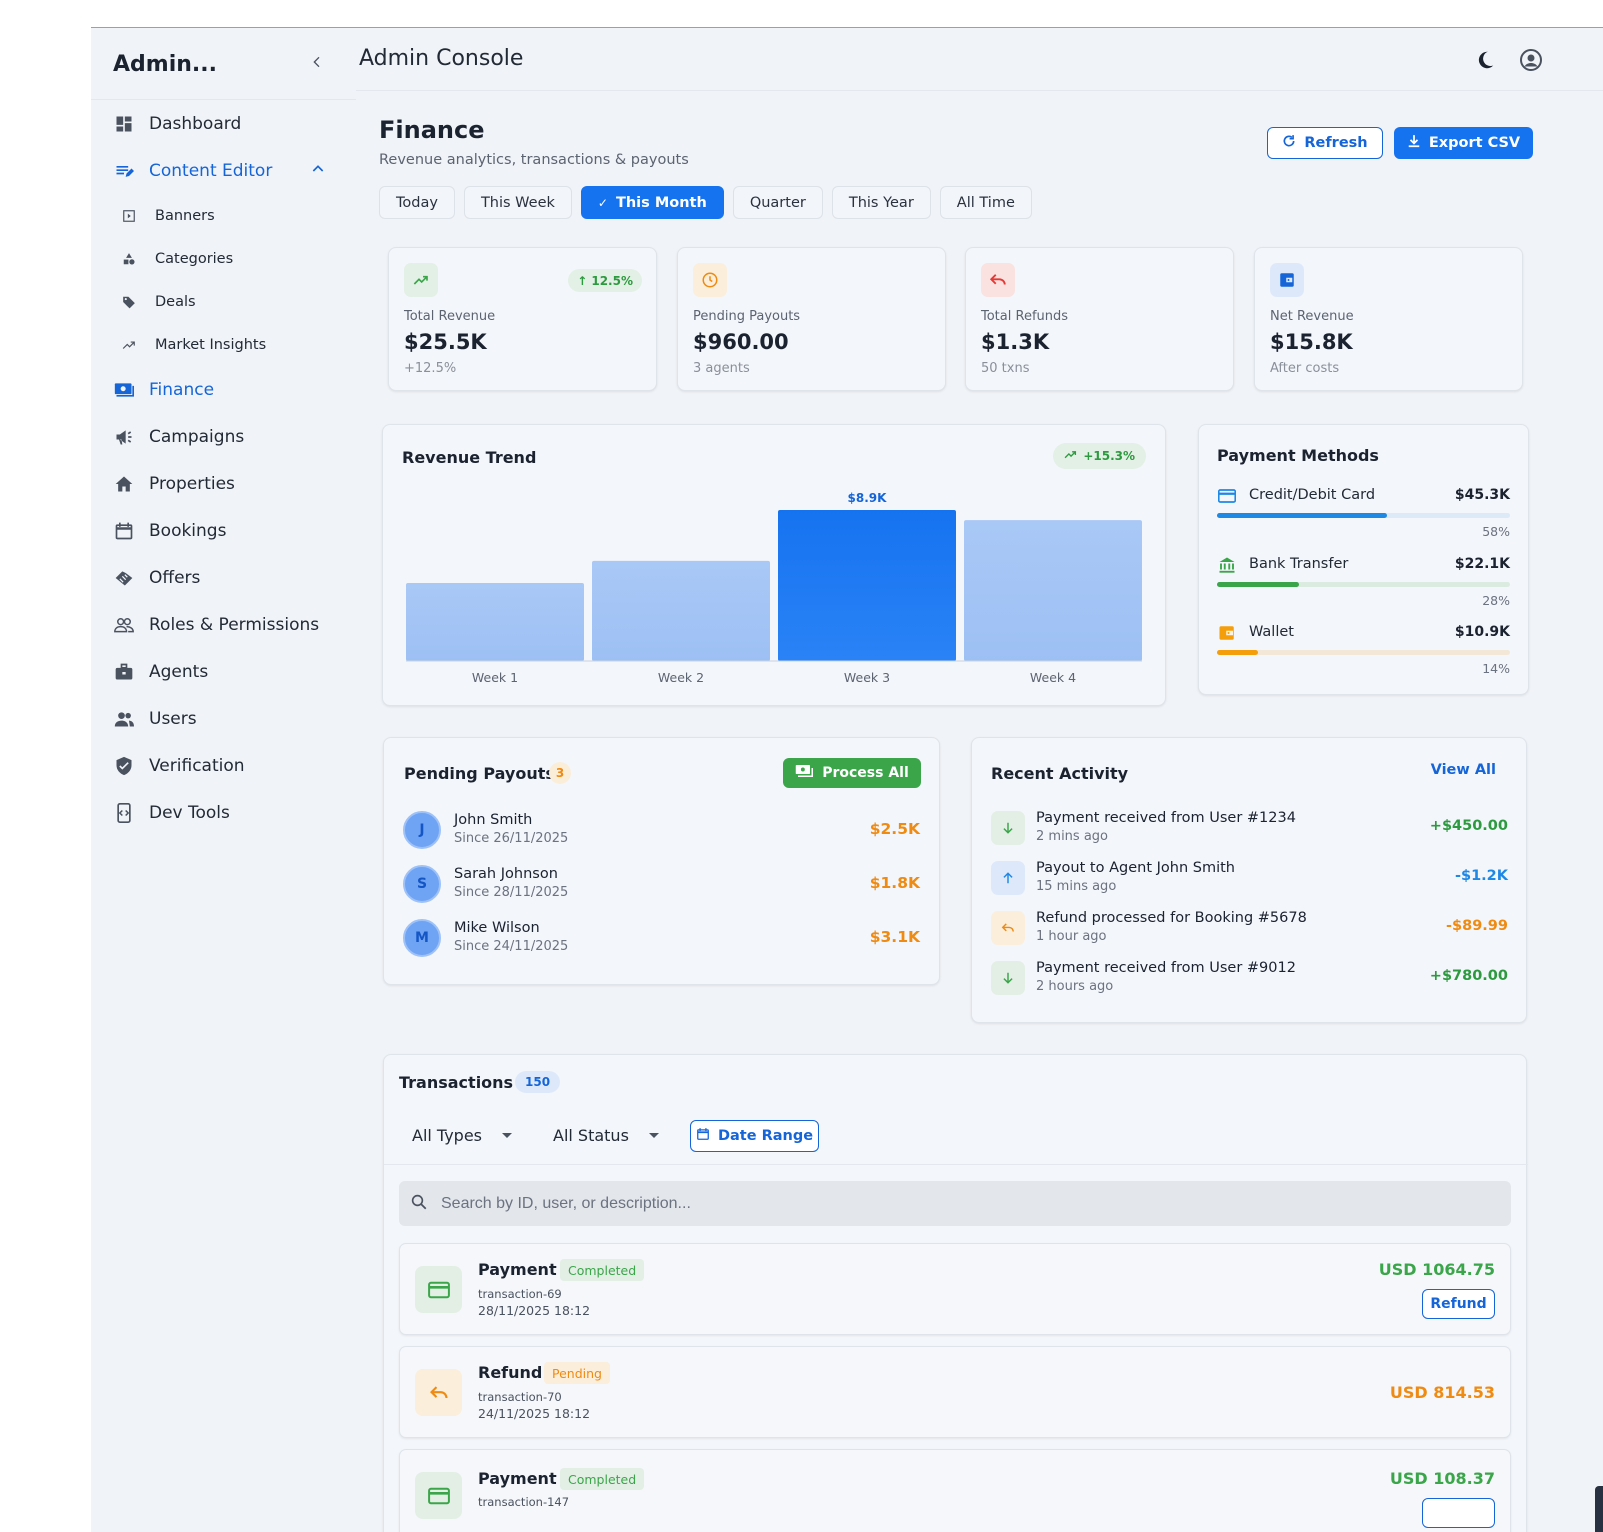 Image resolution: width=1603 pixels, height=1532 pixels. Describe the element at coordinates (811, 319) in the screenshot. I see `kpi-card-pending-payouts: Pending Payouts $960.00 3 agents` at that location.